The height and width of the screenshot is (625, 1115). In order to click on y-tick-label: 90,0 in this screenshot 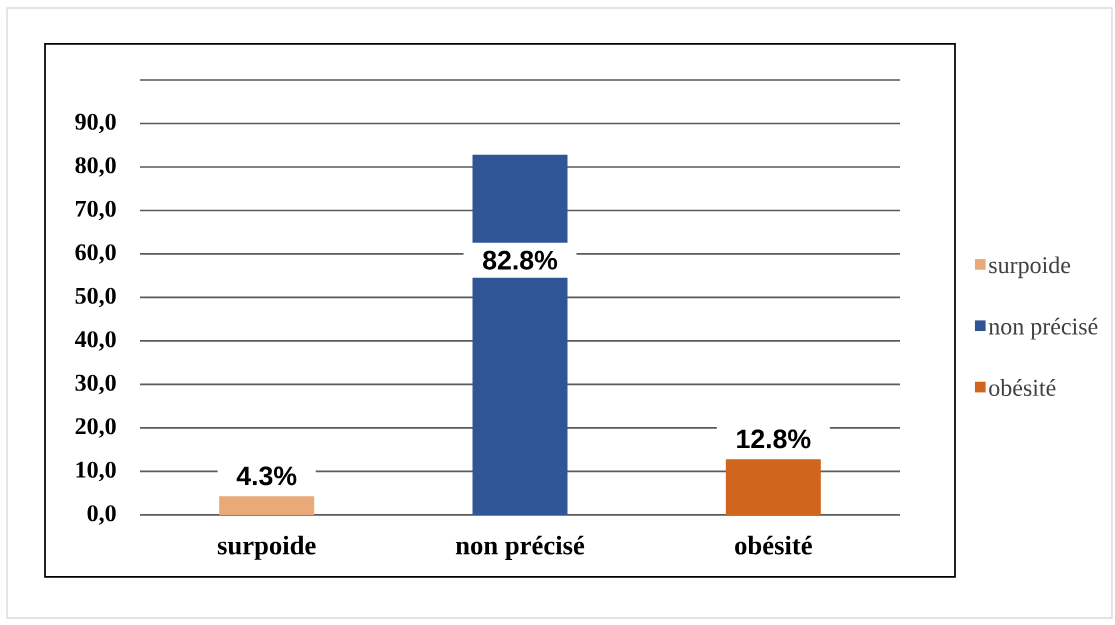, I will do `click(95, 123)`.